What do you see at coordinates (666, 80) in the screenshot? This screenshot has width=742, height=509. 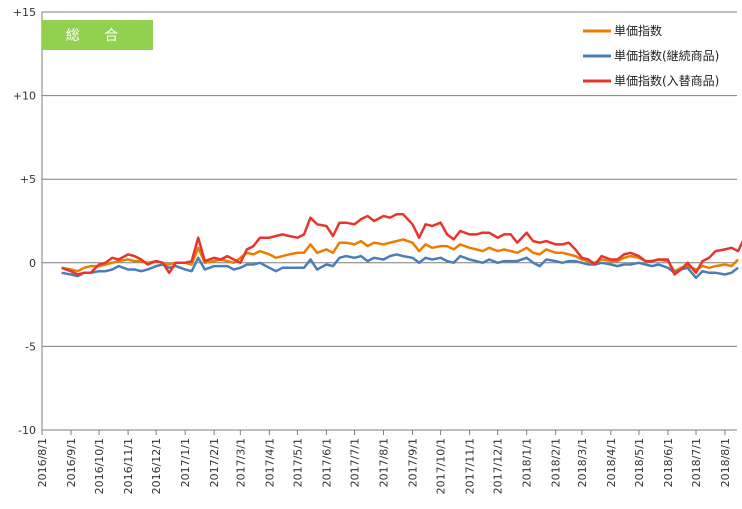 I see `legend-label-replacement-items: 単価指数(入替商品)` at bounding box center [666, 80].